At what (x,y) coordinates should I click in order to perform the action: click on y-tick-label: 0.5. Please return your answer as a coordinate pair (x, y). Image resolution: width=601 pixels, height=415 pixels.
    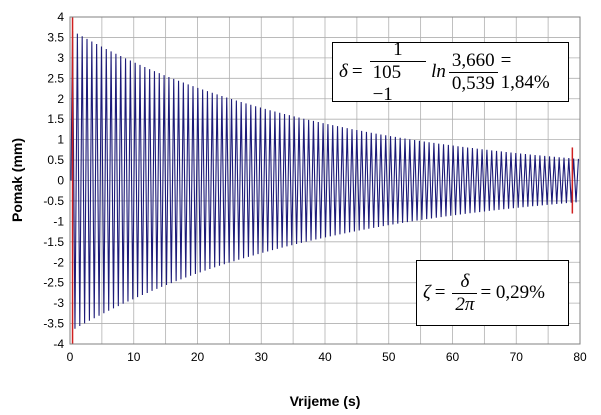
    Looking at the image, I should click on (55, 160).